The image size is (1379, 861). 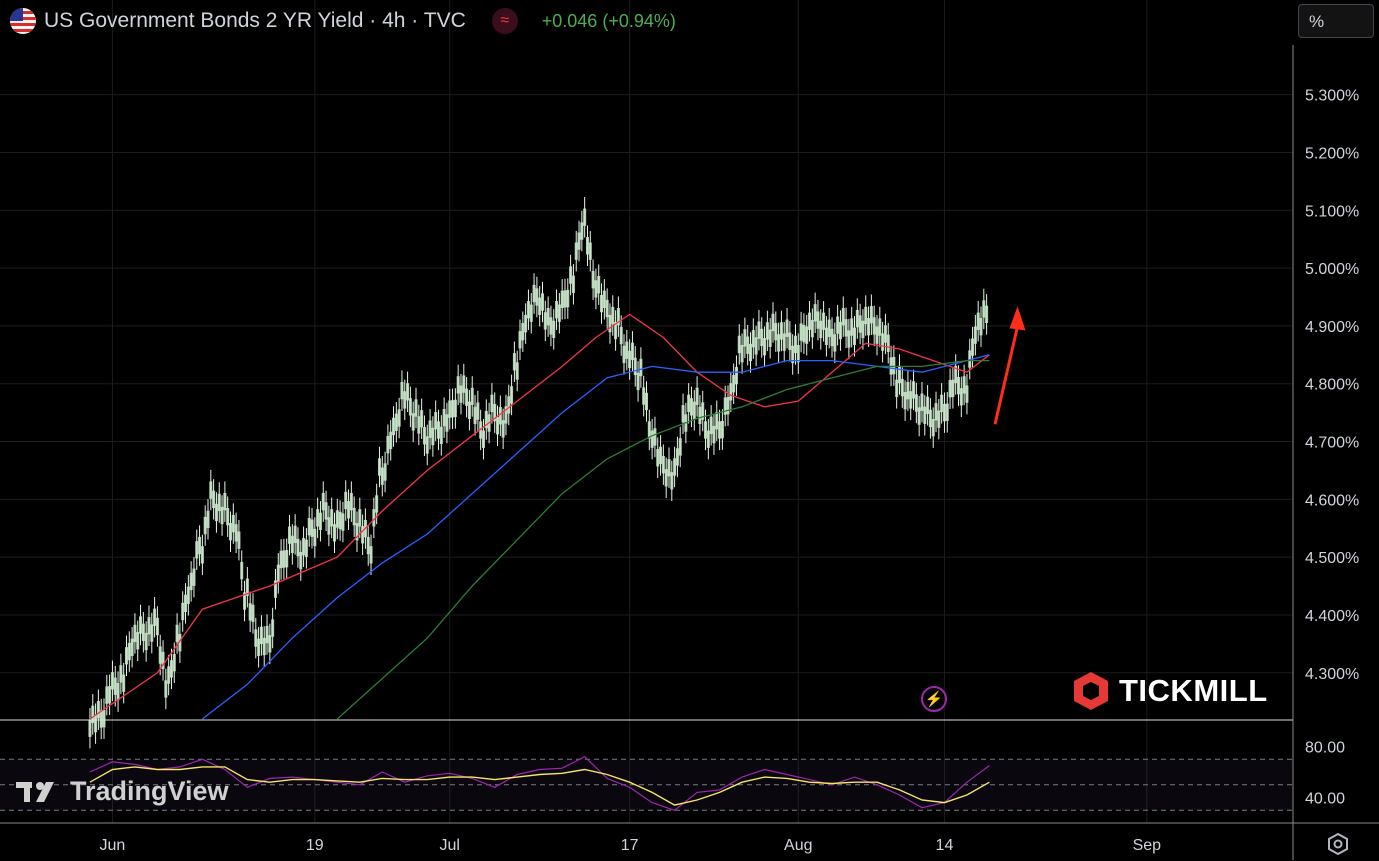 What do you see at coordinates (1147, 845) in the screenshot?
I see `x-tick-label: Sep` at bounding box center [1147, 845].